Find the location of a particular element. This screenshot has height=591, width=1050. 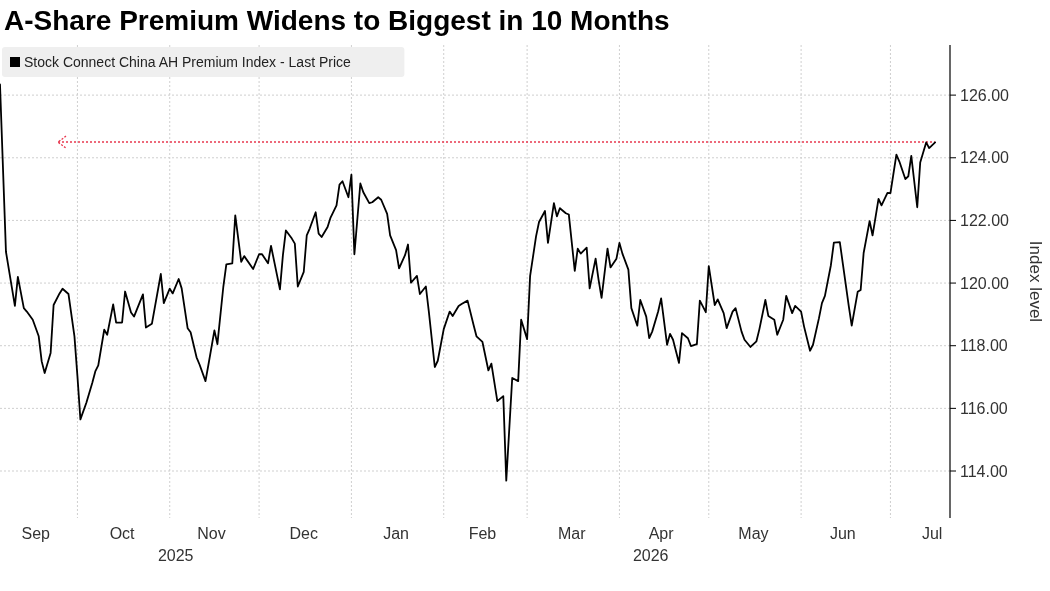

x-tick-label: Jan is located at coordinates (396, 533).